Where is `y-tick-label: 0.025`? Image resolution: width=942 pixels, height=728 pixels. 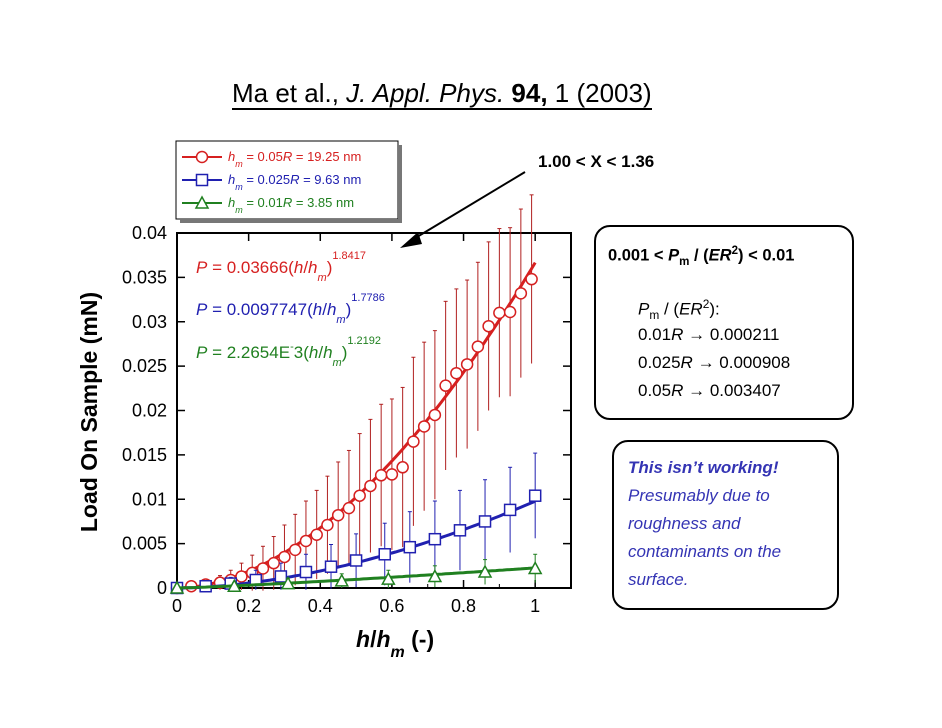
y-tick-label: 0.025 is located at coordinates (144, 366).